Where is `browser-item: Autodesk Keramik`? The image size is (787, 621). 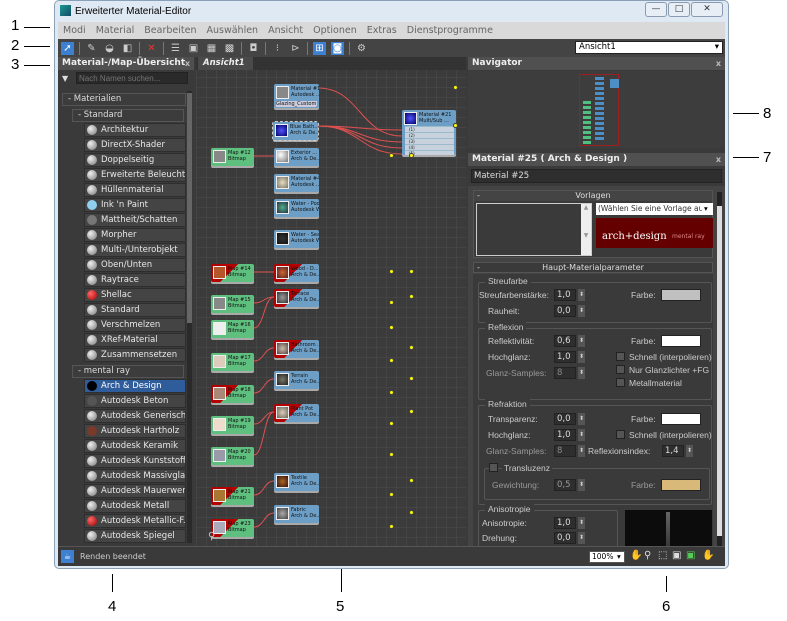 browser-item: Autodesk Keramik is located at coordinates (135, 446).